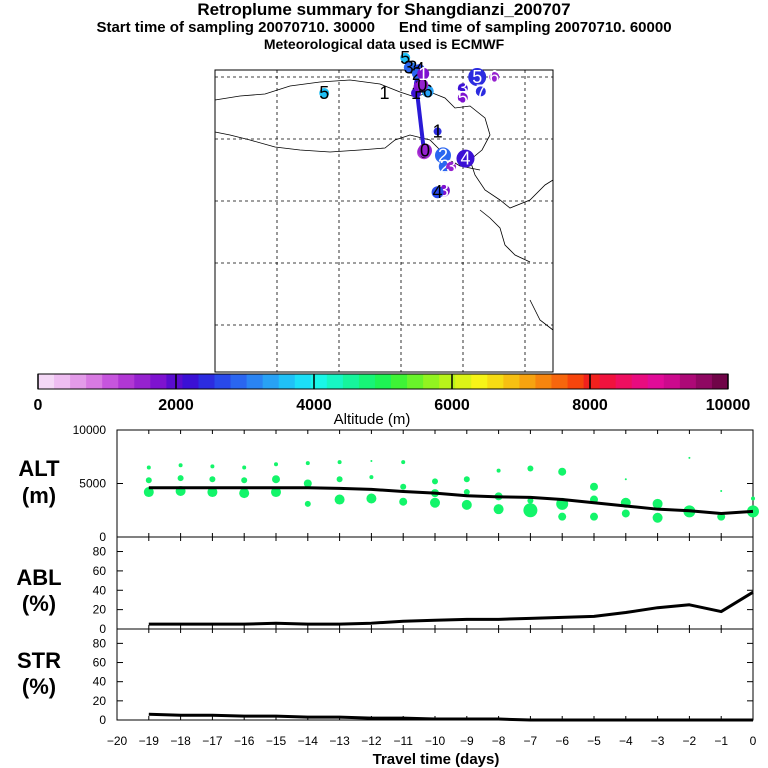 The height and width of the screenshot is (768, 768). What do you see at coordinates (39, 603) in the screenshot?
I see `abl-unit-label: (%)` at bounding box center [39, 603].